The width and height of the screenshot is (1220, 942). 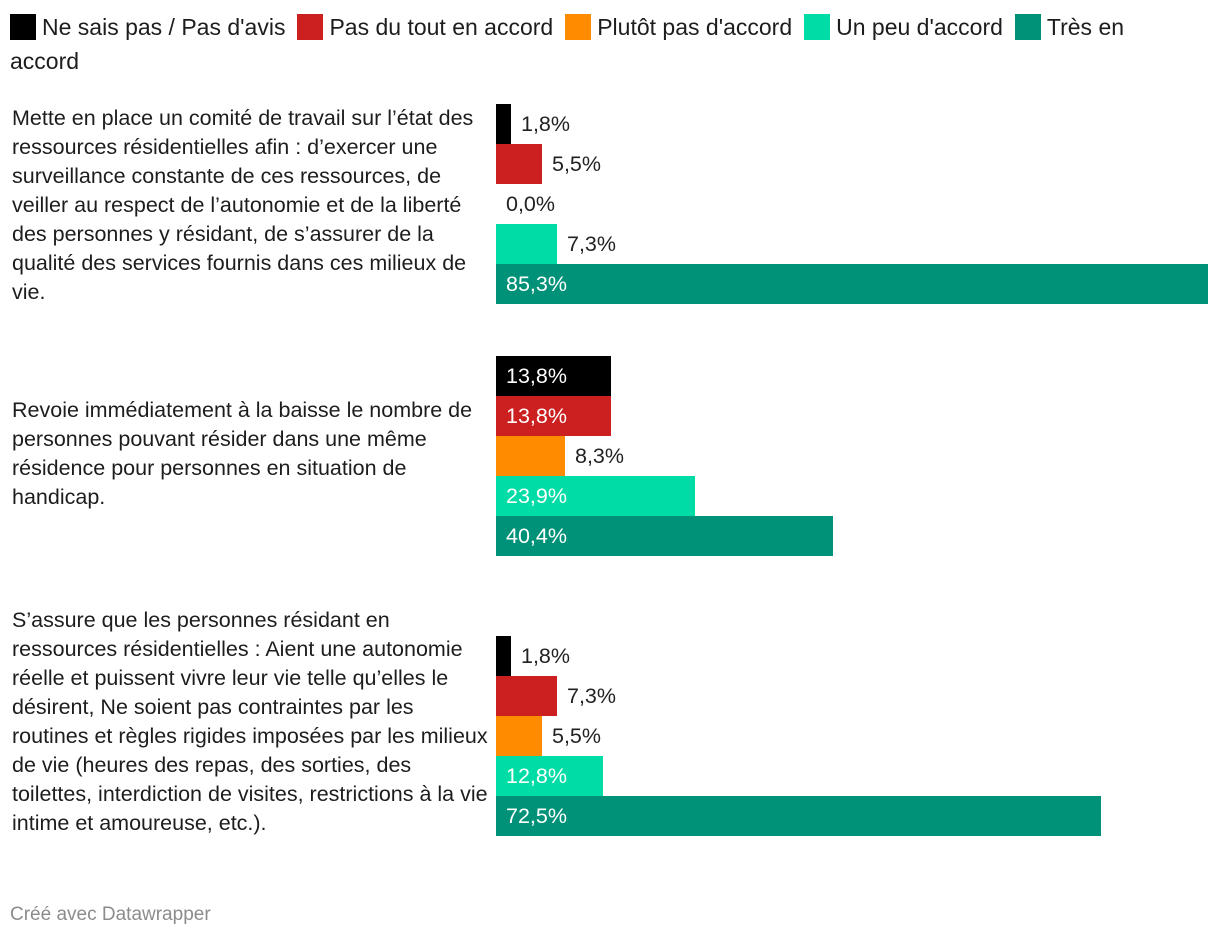 I want to click on data-label-0-1: 5,5%, so click(x=577, y=164).